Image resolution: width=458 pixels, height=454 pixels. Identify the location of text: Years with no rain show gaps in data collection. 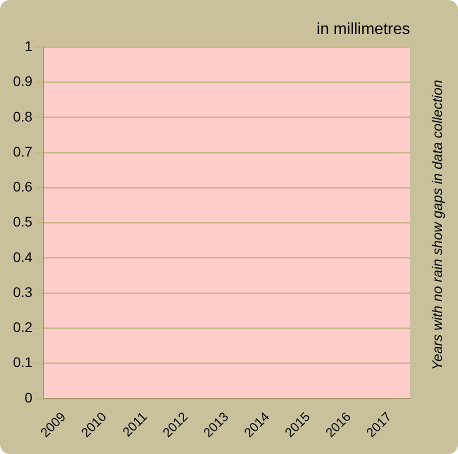
(436, 225).